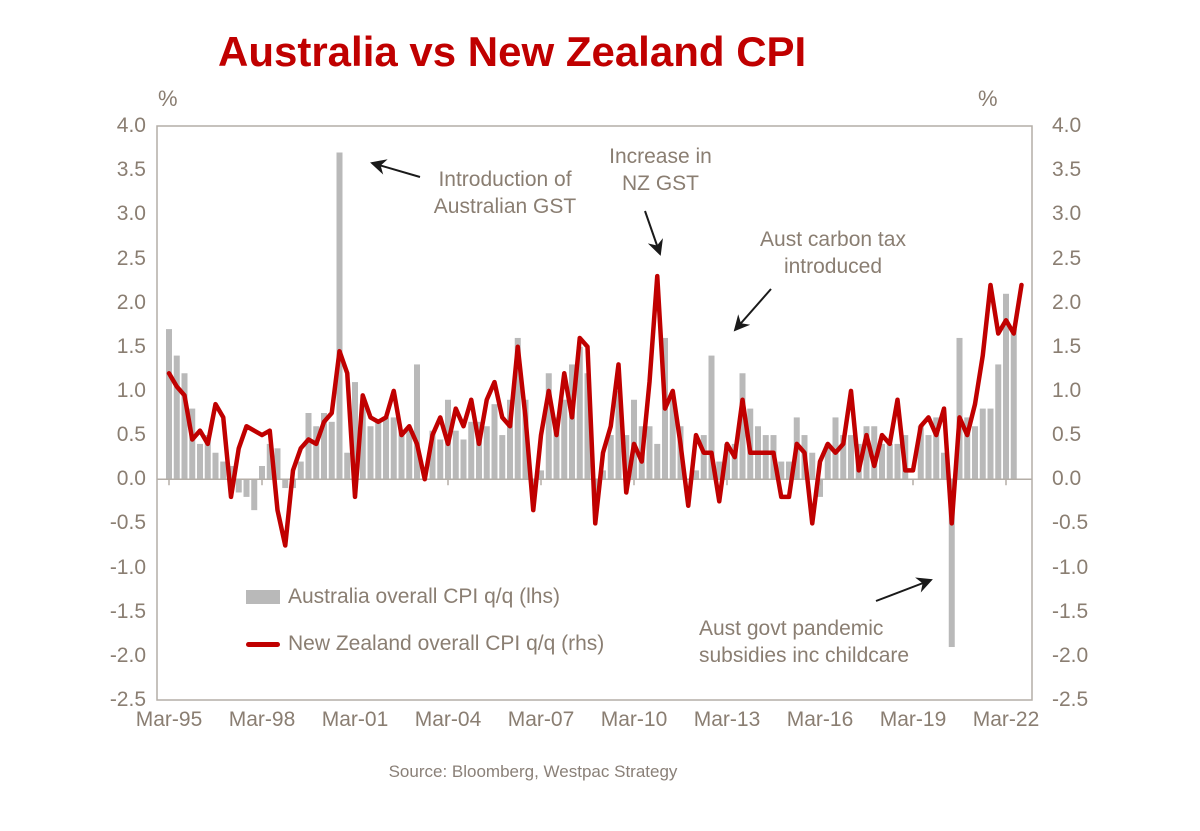 The image size is (1200, 831). I want to click on source-note: Source: Bloomberg, Westpac Strategy, so click(533, 771).